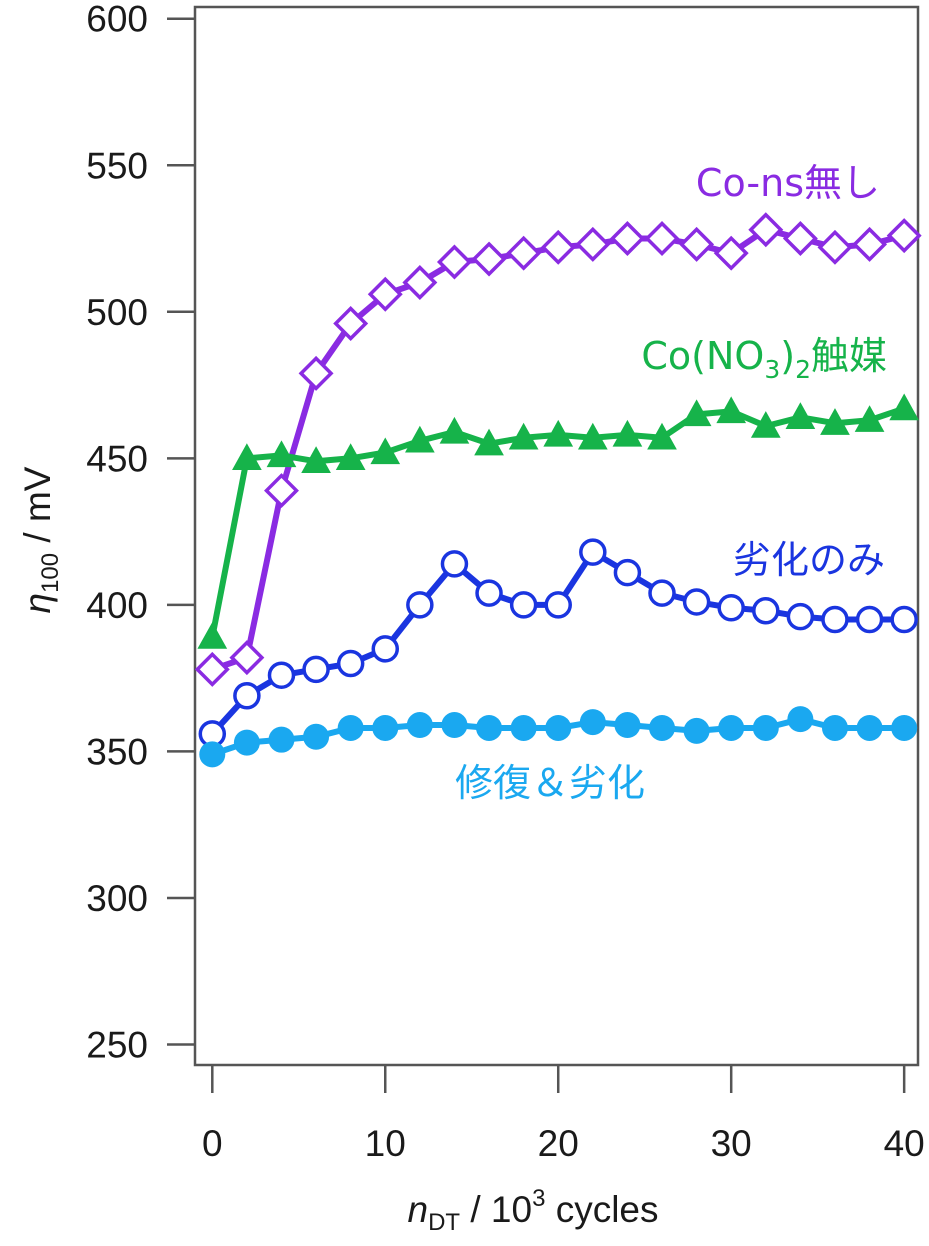 The height and width of the screenshot is (1246, 929). I want to click on x-axis-unit-suffix: cycles, so click(601, 1209).